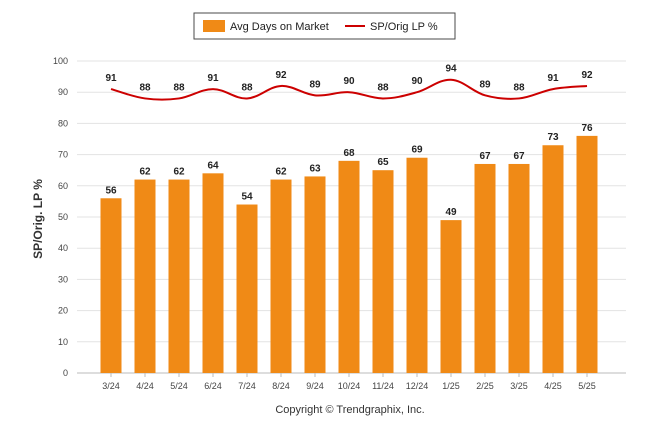 The height and width of the screenshot is (434, 646). I want to click on x-tick-label: 9/24, so click(315, 386).